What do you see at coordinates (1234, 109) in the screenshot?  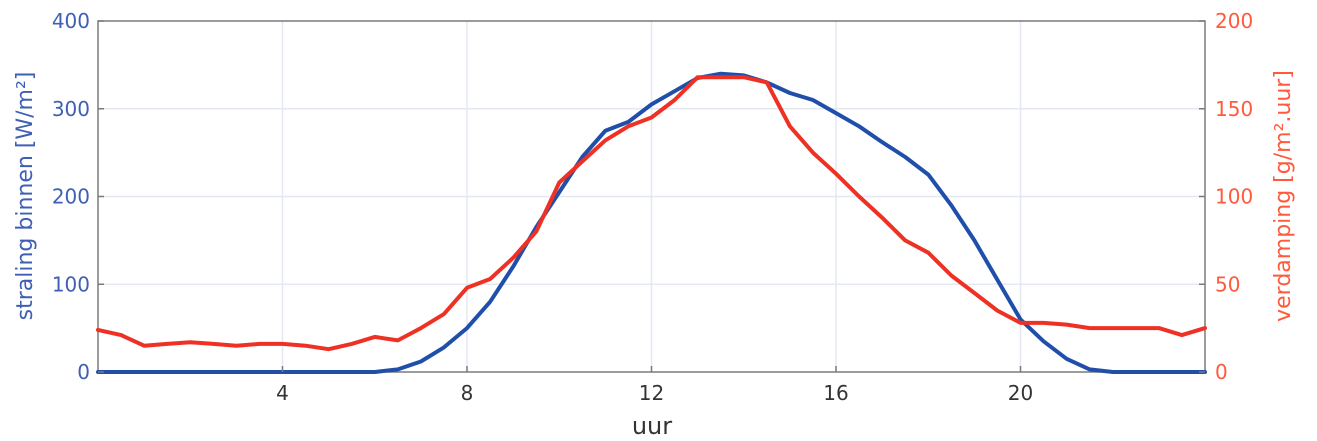 I see `y-right-tick-label-150: 150` at bounding box center [1234, 109].